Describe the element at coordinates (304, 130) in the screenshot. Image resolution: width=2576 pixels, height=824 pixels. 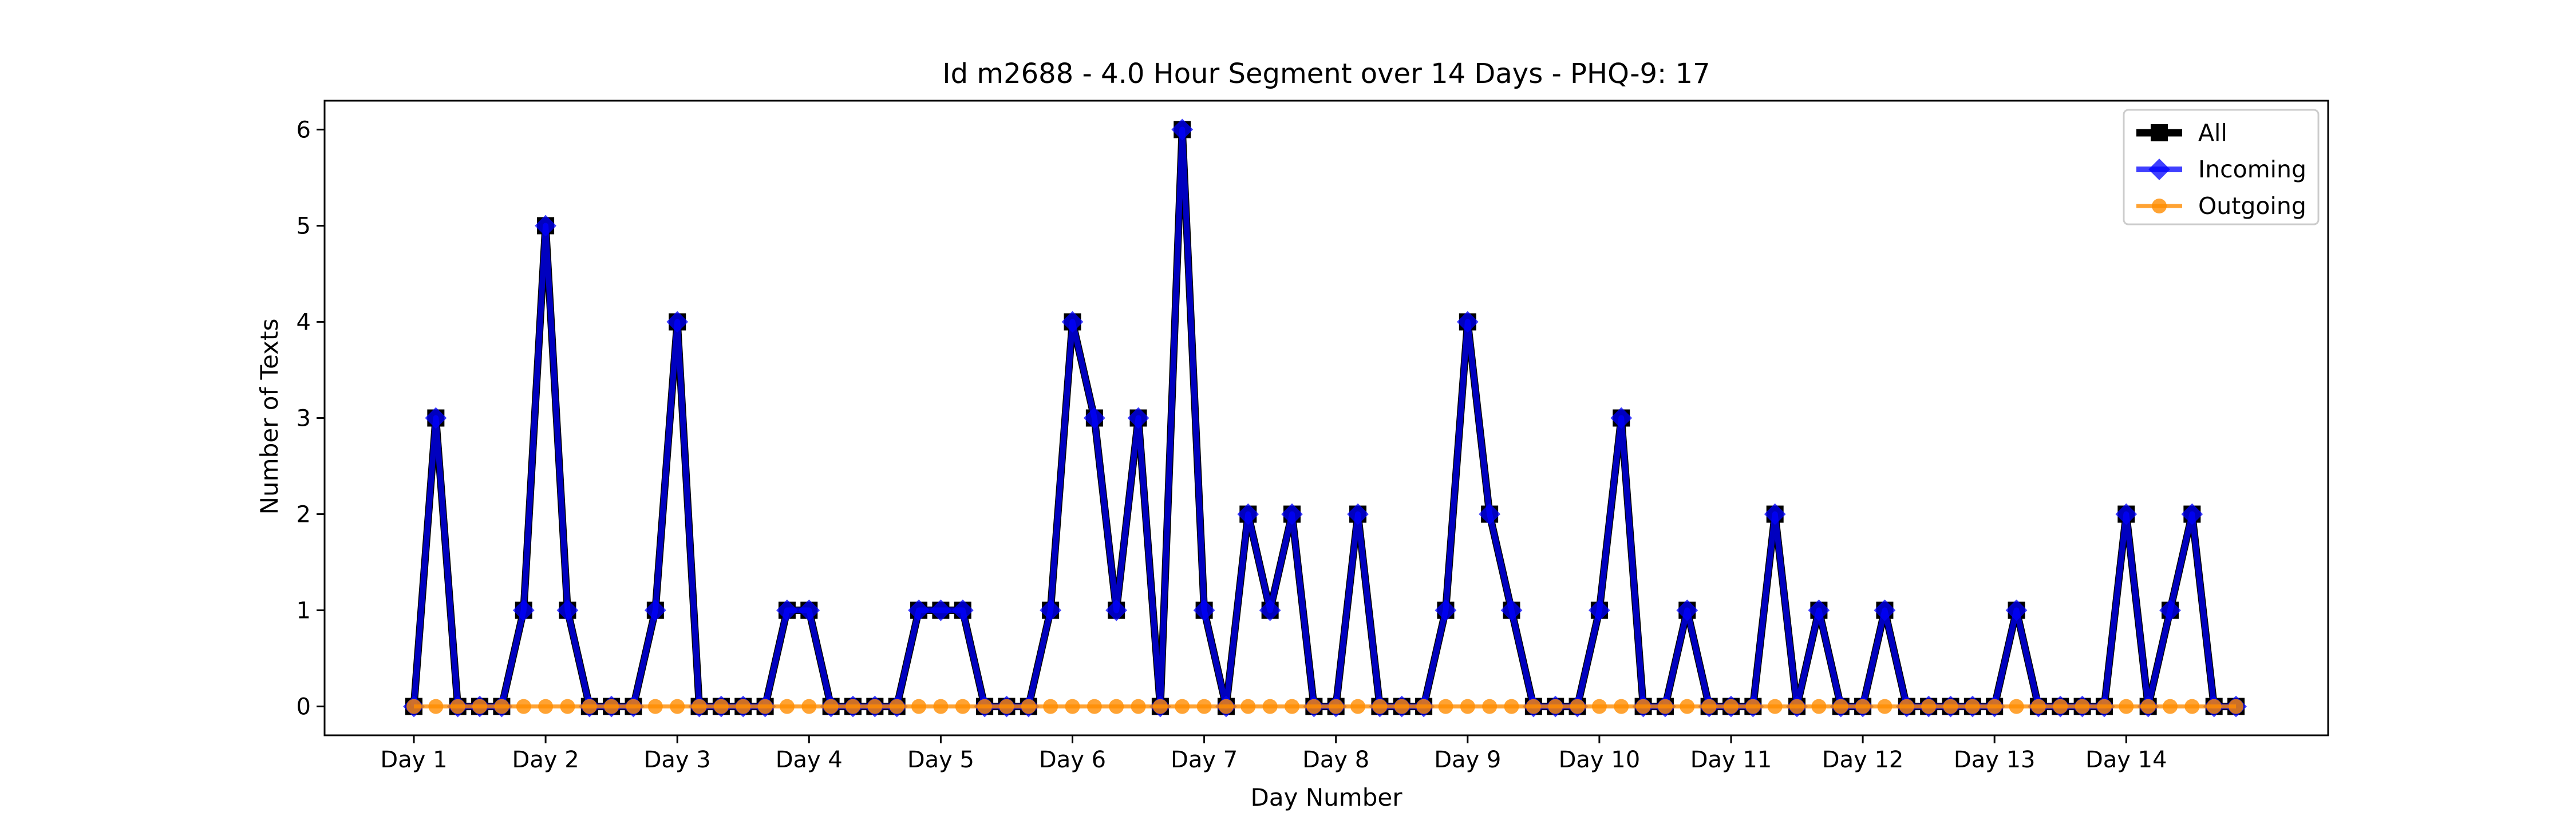
I see `y-tick-label: 6` at that location.